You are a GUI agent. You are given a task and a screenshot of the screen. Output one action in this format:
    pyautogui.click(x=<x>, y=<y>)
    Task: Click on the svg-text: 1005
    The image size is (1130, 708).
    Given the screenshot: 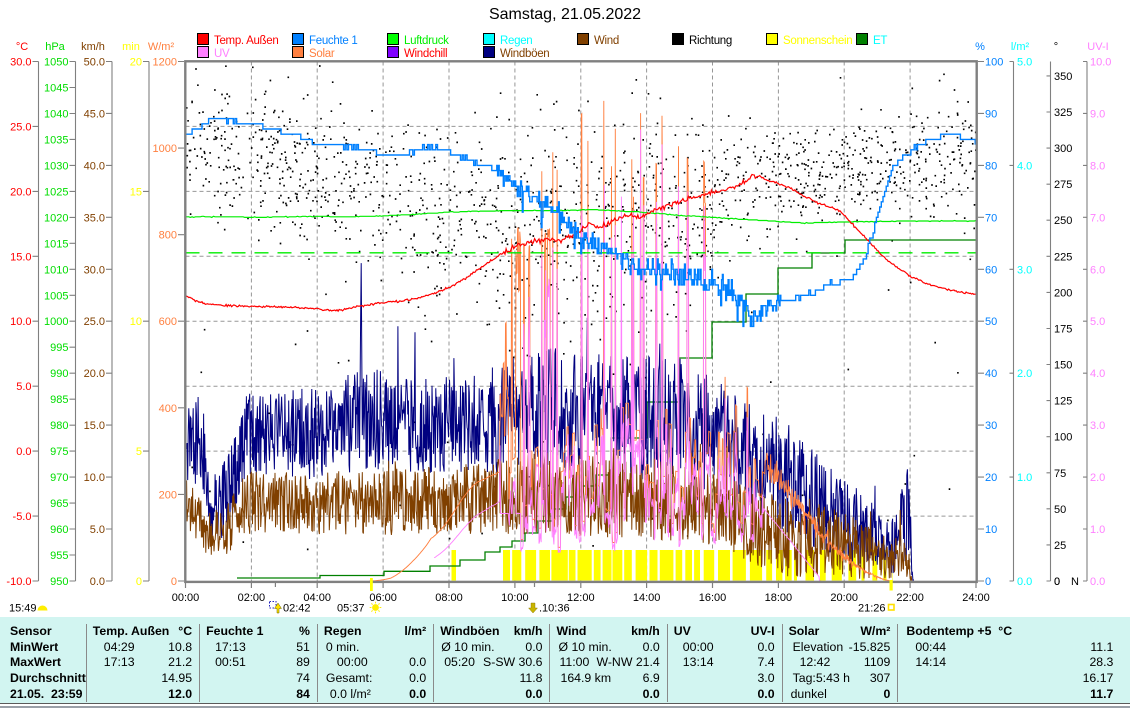 What is the action you would take?
    pyautogui.click(x=56, y=296)
    